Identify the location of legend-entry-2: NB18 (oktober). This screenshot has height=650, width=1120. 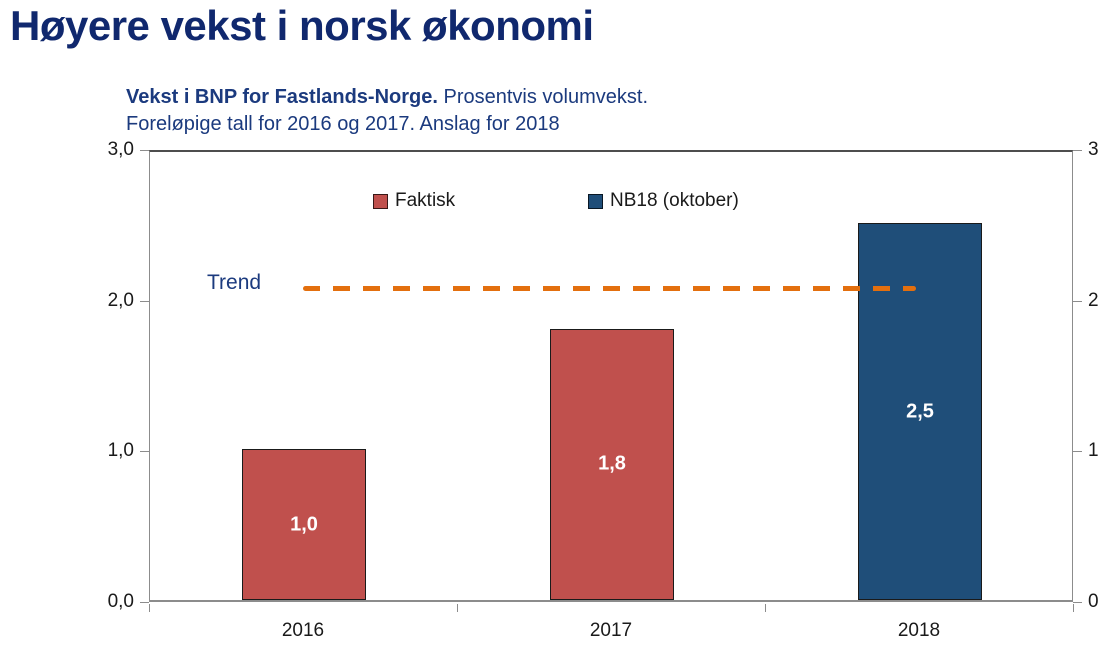
(663, 201).